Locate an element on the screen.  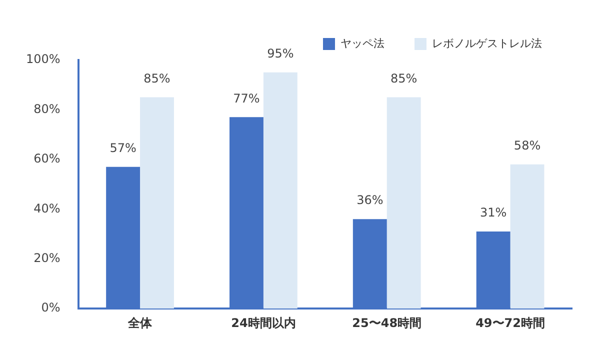
data-label: 95% is located at coordinates (280, 53).